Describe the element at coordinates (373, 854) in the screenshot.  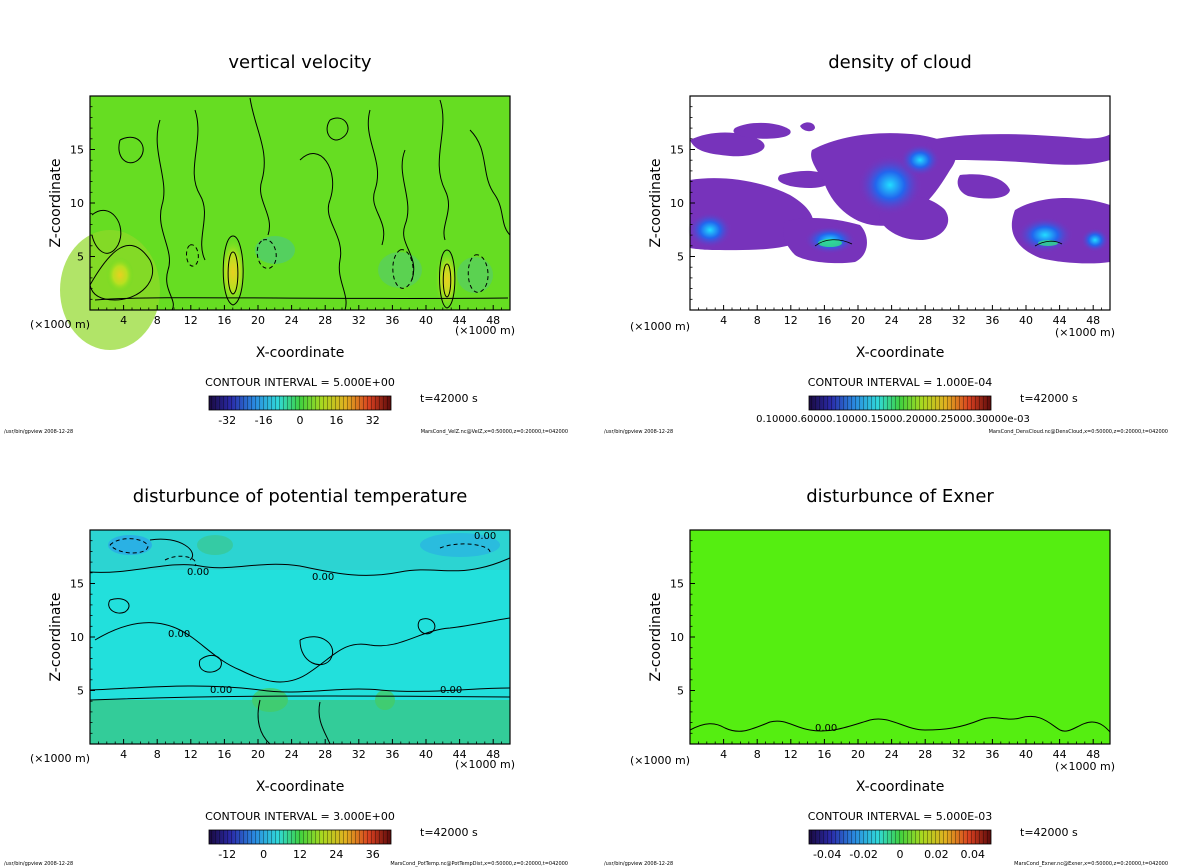
I see `colorbar-tick-label: 36` at that location.